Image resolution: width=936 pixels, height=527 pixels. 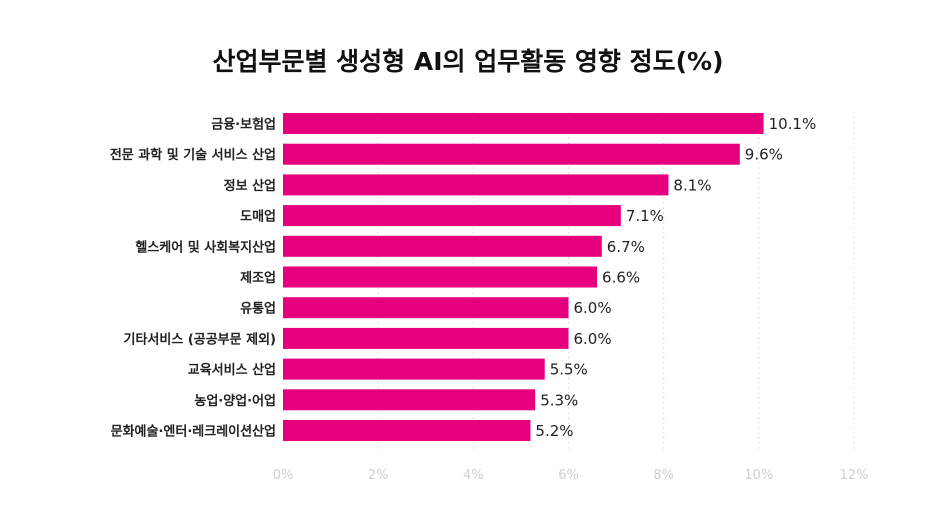 What do you see at coordinates (205, 247) in the screenshot?
I see `category-label: 헬스케어 및 사회복지산업` at bounding box center [205, 247].